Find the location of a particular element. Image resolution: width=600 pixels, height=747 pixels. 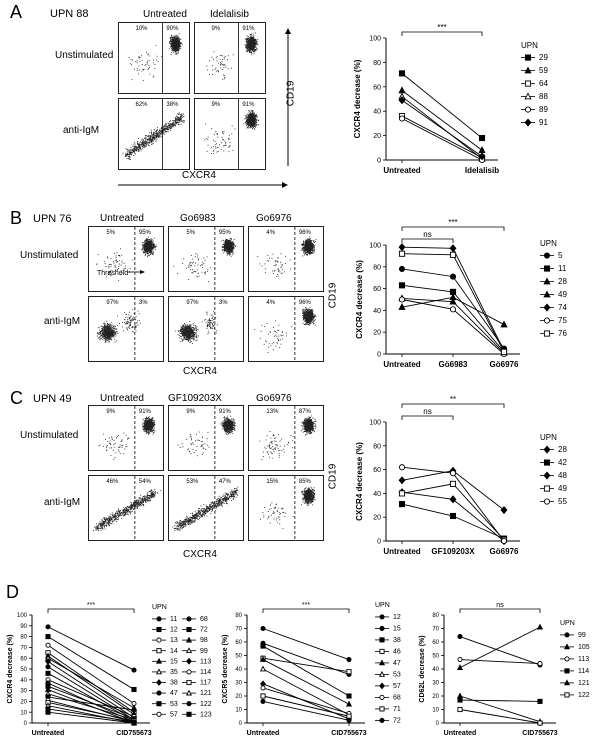

x-tick-label: GF109203X is located at coordinates (453, 551).